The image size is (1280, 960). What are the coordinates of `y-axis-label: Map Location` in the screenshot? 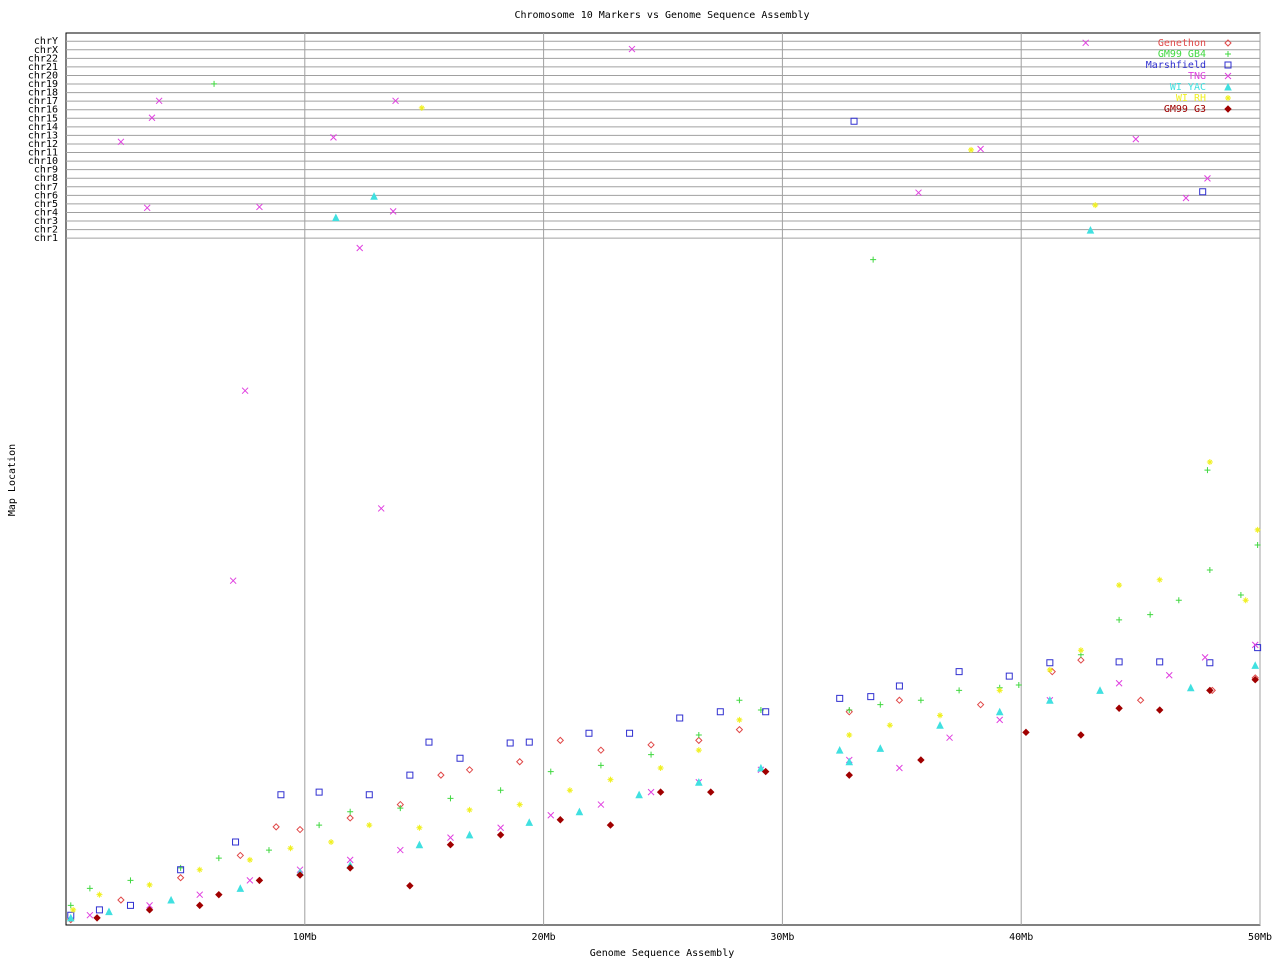 It's located at (12, 480).